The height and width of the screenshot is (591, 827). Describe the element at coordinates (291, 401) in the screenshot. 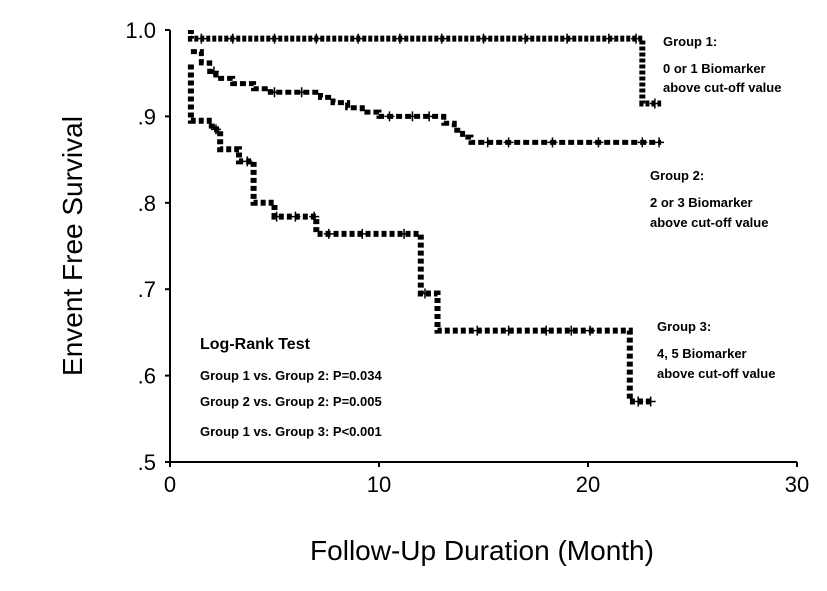

I see `log-rank-line-2: Group 2 vs. Group 2: P=0.005` at that location.